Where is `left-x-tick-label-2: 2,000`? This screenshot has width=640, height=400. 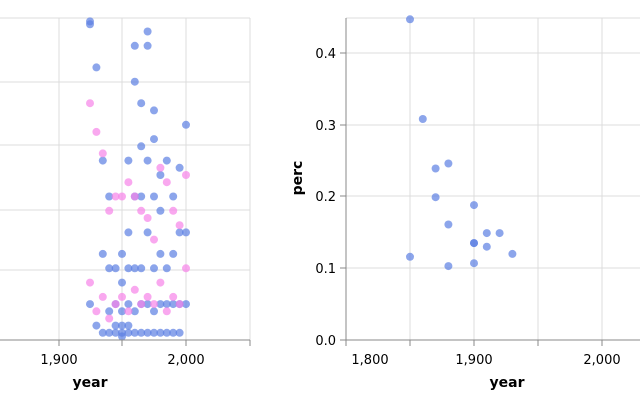
left-x-tick-label-2: 2,000 is located at coordinates (185, 360).